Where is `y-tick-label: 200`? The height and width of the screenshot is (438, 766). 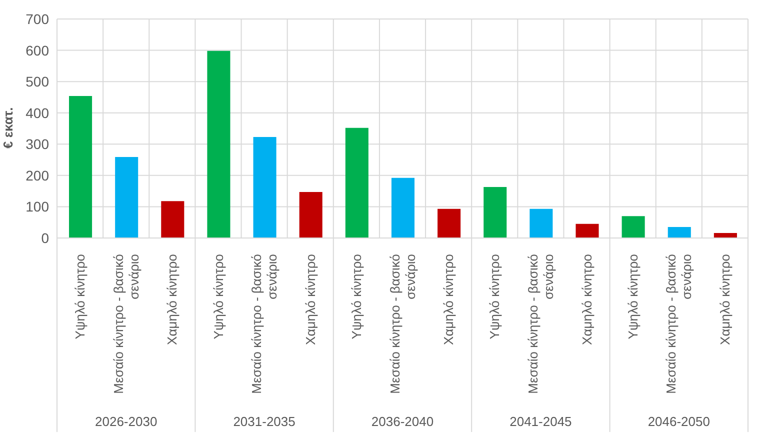 y-tick-label: 200 is located at coordinates (38, 175).